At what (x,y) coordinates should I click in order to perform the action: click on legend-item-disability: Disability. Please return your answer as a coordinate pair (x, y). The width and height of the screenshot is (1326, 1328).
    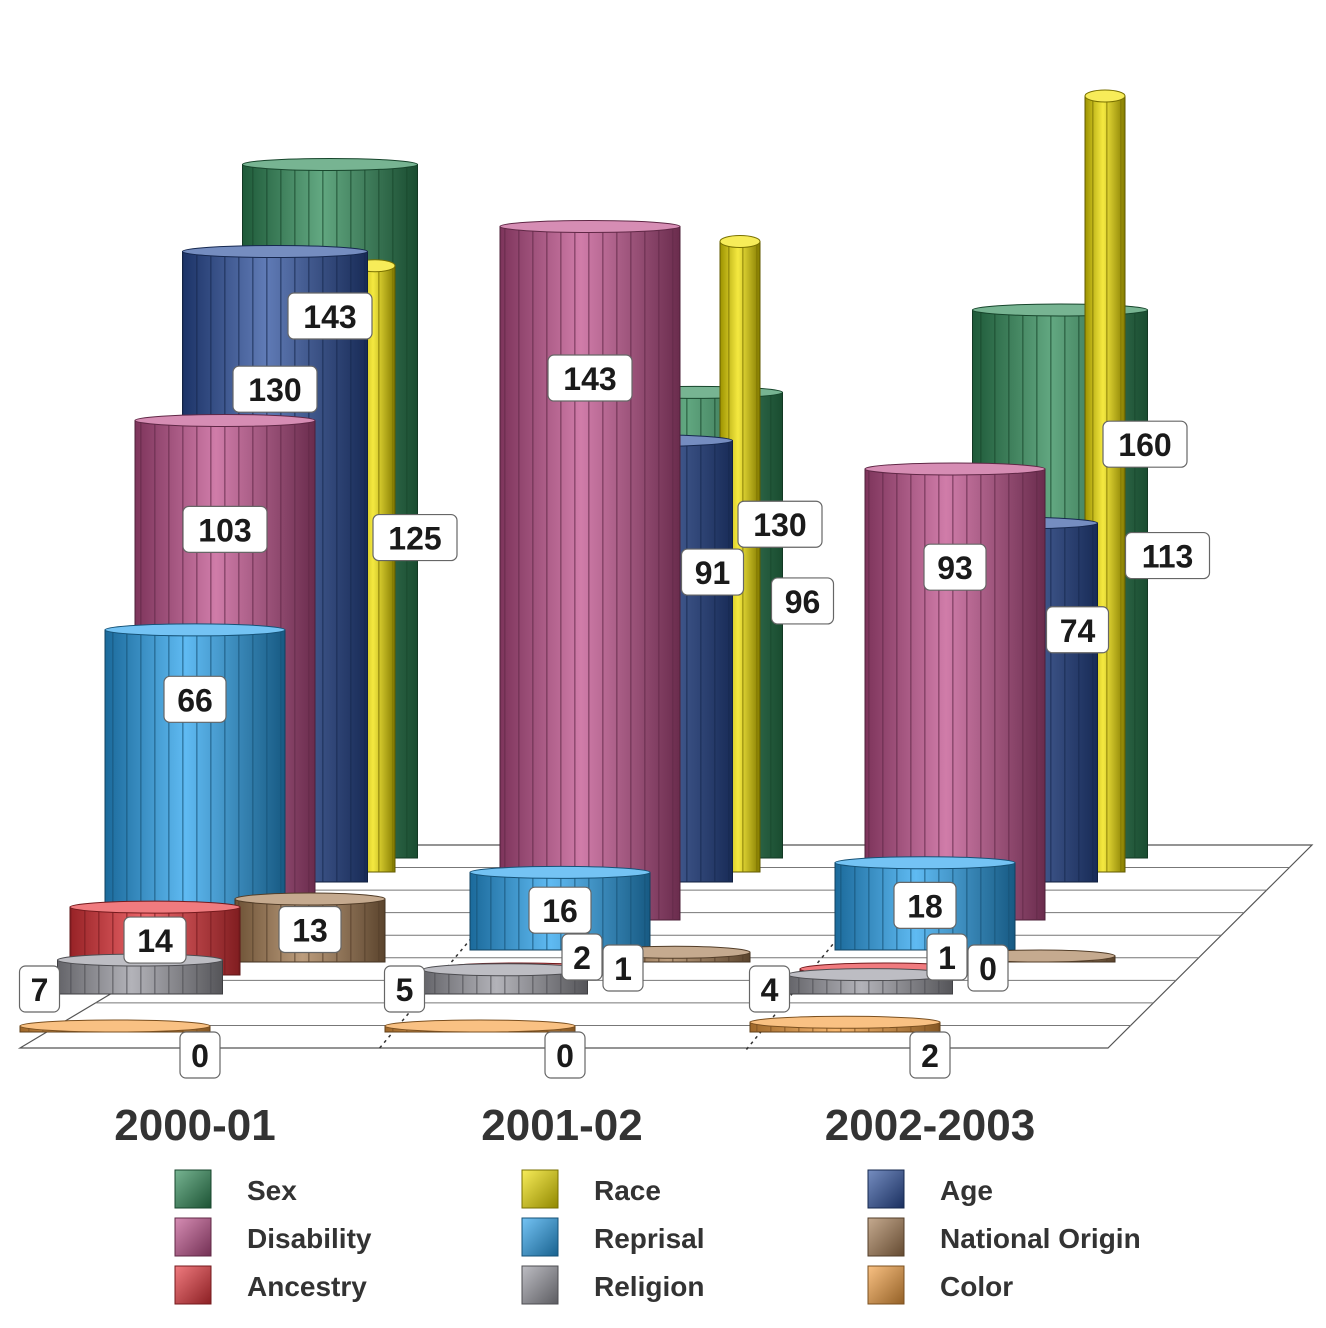
    Looking at the image, I should click on (273, 1237).